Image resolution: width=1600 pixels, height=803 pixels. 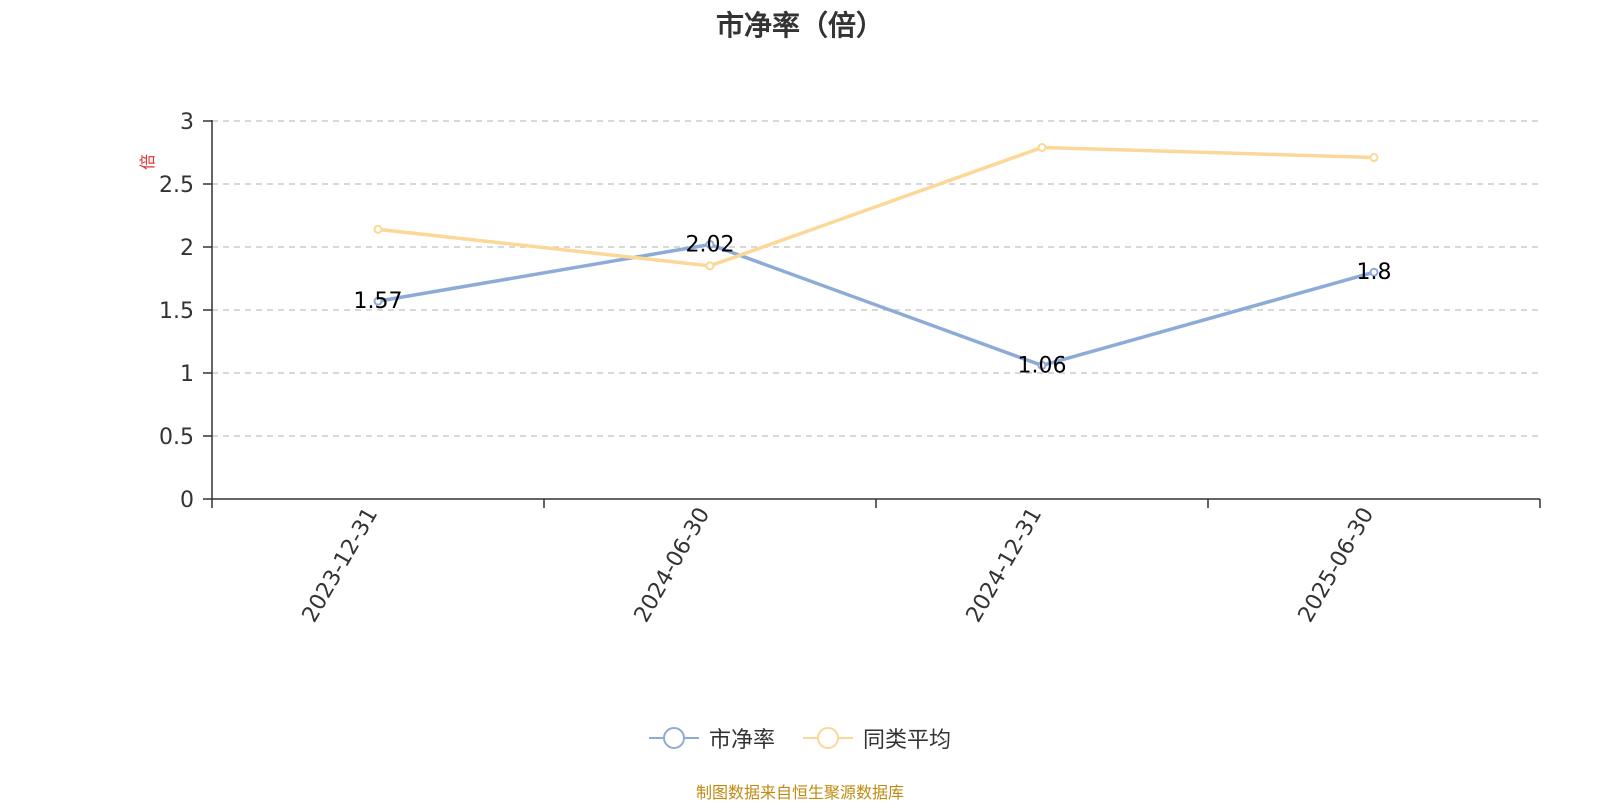 What do you see at coordinates (828, 738) in the screenshot?
I see `legend-swatch-peer-average` at bounding box center [828, 738].